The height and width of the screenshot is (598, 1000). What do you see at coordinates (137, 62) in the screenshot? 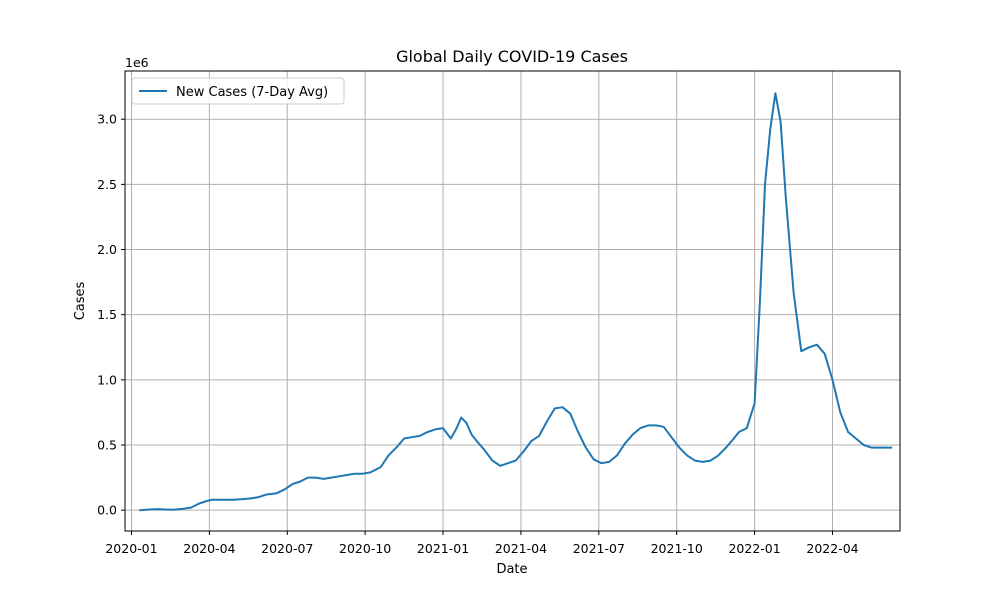
I see `y-scale-label: 1e6` at bounding box center [137, 62].